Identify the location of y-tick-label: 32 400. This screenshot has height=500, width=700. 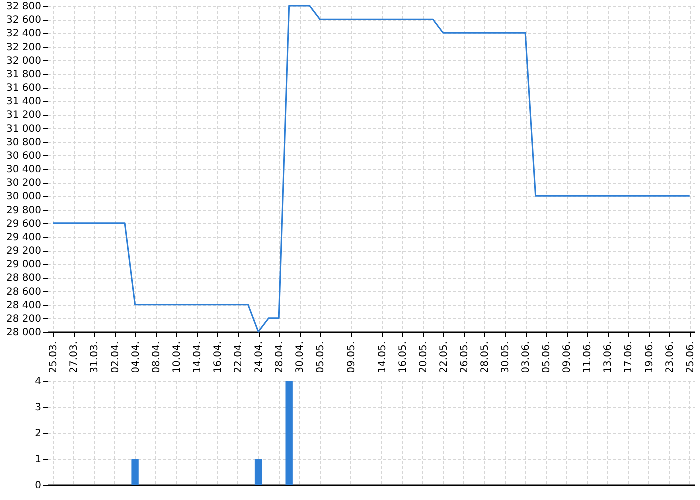
(24, 34).